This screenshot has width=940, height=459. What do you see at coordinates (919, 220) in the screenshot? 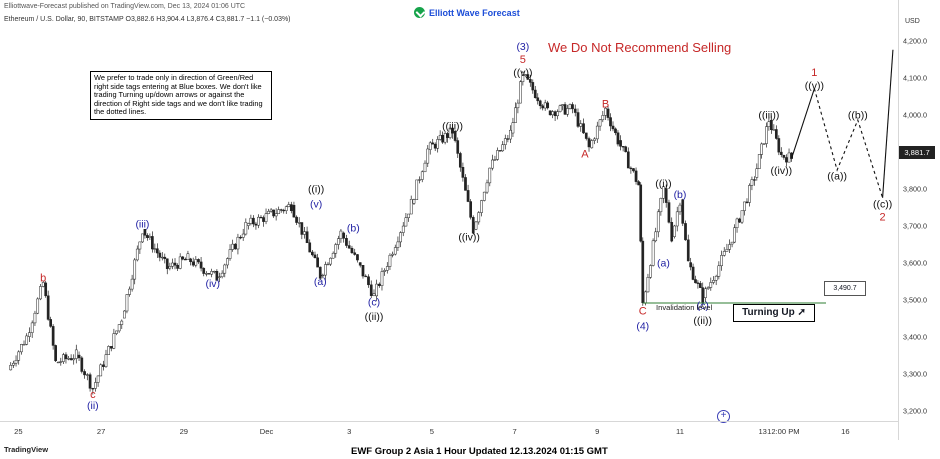
I see `price-axis` at bounding box center [919, 220].